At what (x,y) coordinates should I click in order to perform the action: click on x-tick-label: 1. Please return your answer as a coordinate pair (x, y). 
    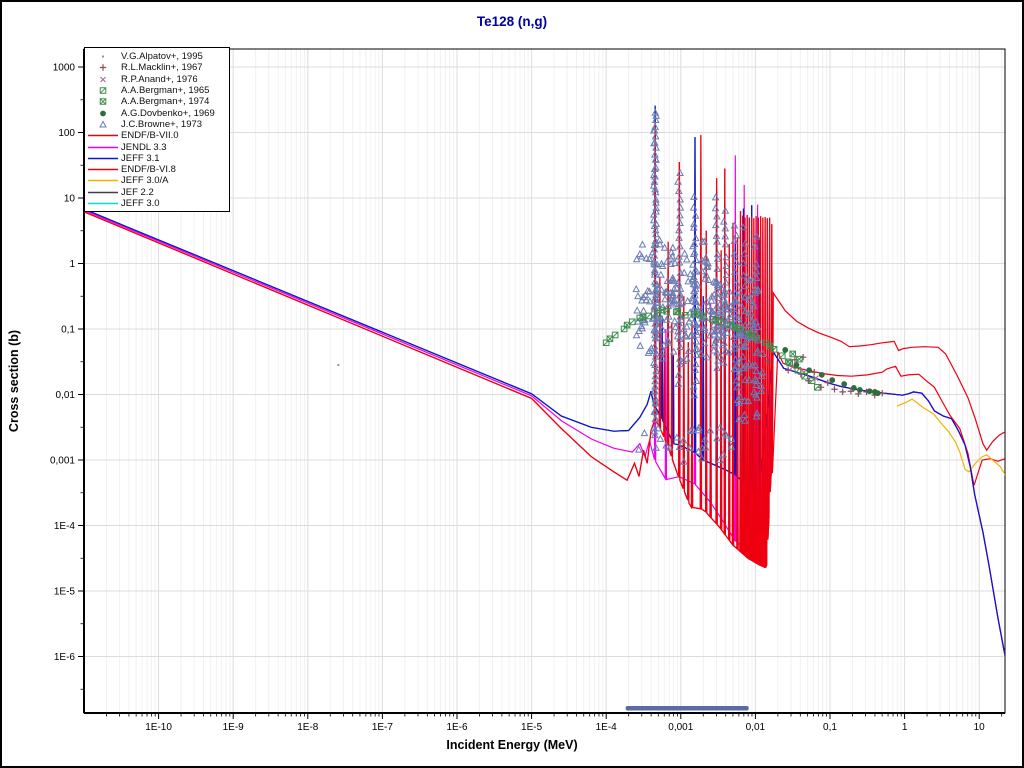
    Looking at the image, I should click on (905, 727).